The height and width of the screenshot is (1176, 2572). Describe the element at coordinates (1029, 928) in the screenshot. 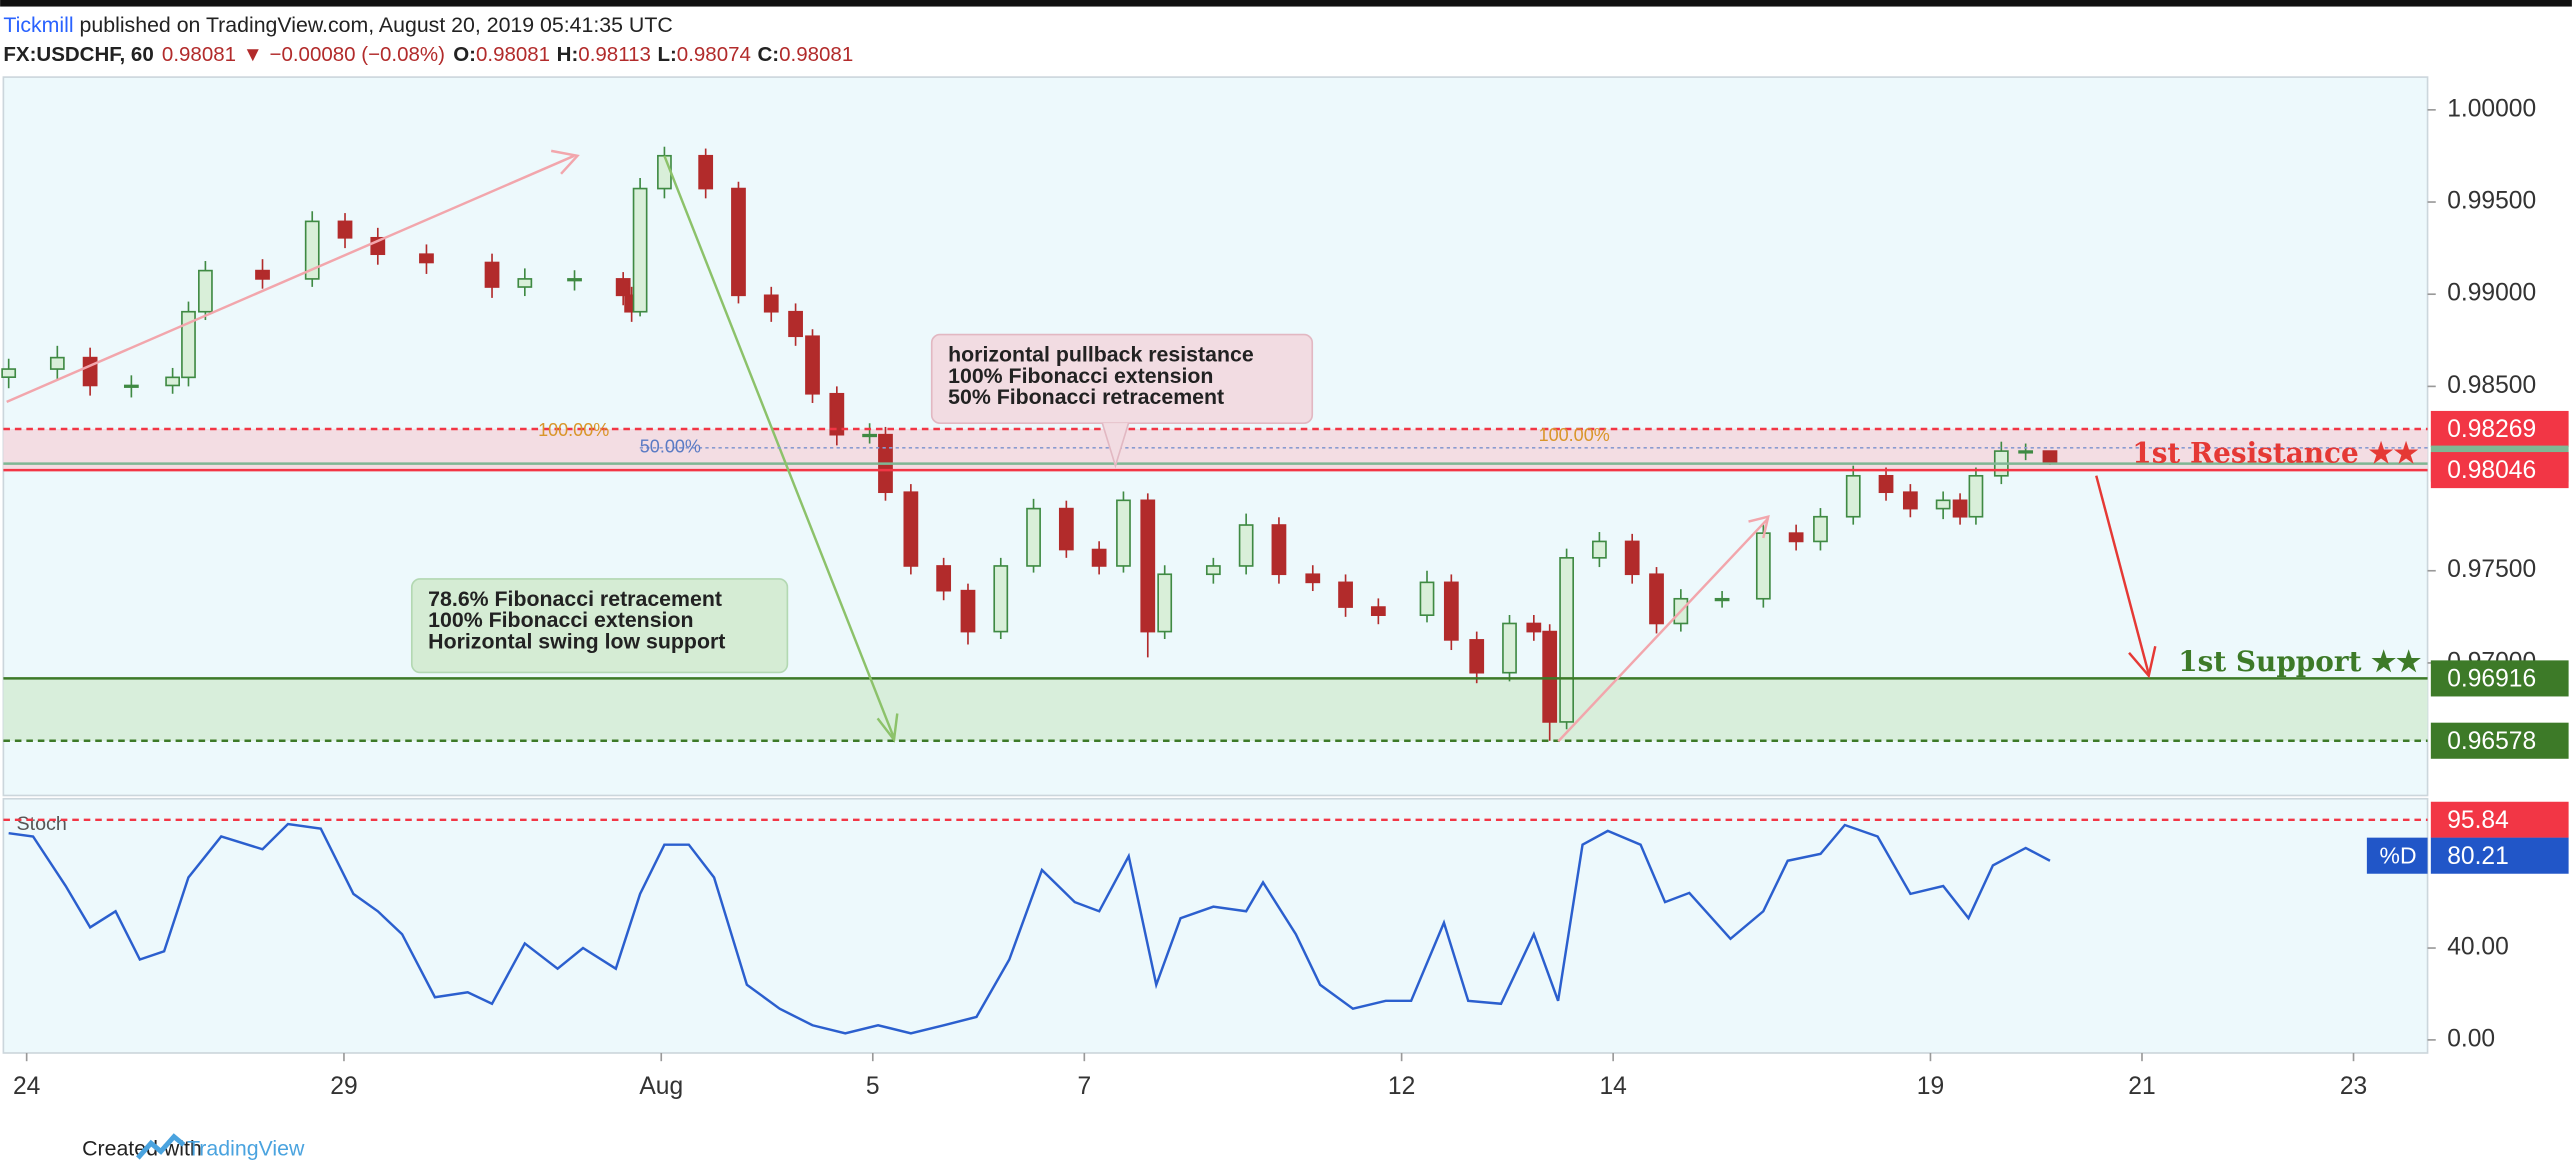

I see `stoch-line` at that location.